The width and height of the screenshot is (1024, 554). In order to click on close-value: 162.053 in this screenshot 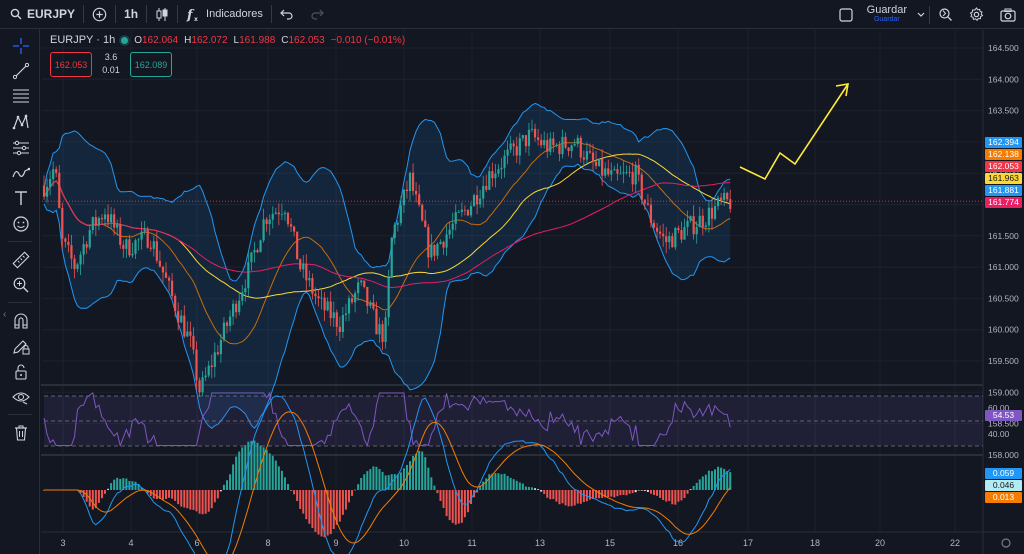, I will do `click(306, 40)`.